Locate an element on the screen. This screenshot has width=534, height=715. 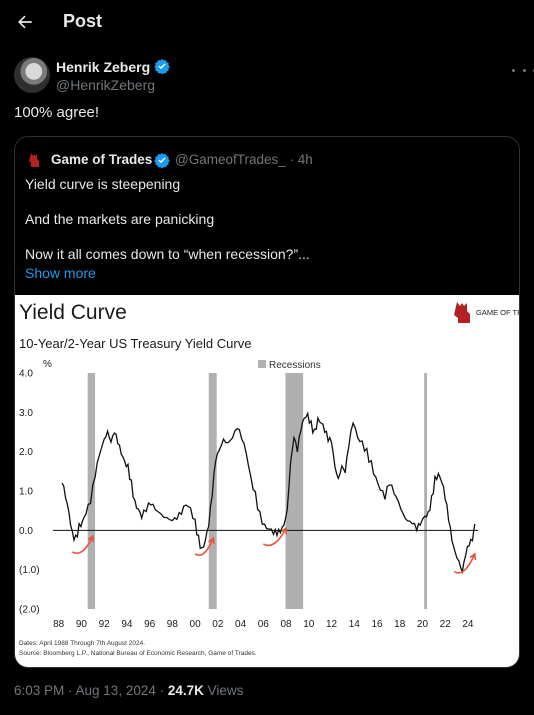
post-timestamp: 6:03 PM · Aug 13, 2024 · is located at coordinates (91, 690).